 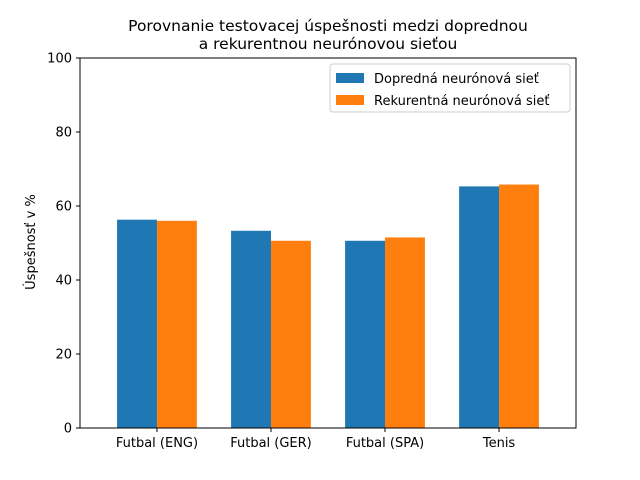 I want to click on y-tick-label-5: 100, so click(x=59, y=59).